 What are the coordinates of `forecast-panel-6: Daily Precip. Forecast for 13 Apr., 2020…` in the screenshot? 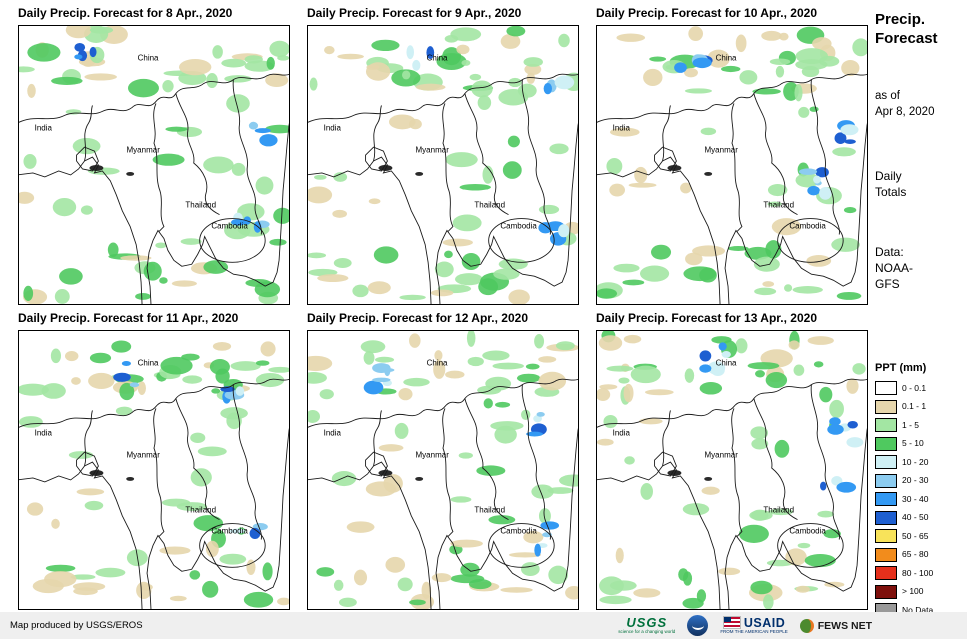 It's located at (732, 459).